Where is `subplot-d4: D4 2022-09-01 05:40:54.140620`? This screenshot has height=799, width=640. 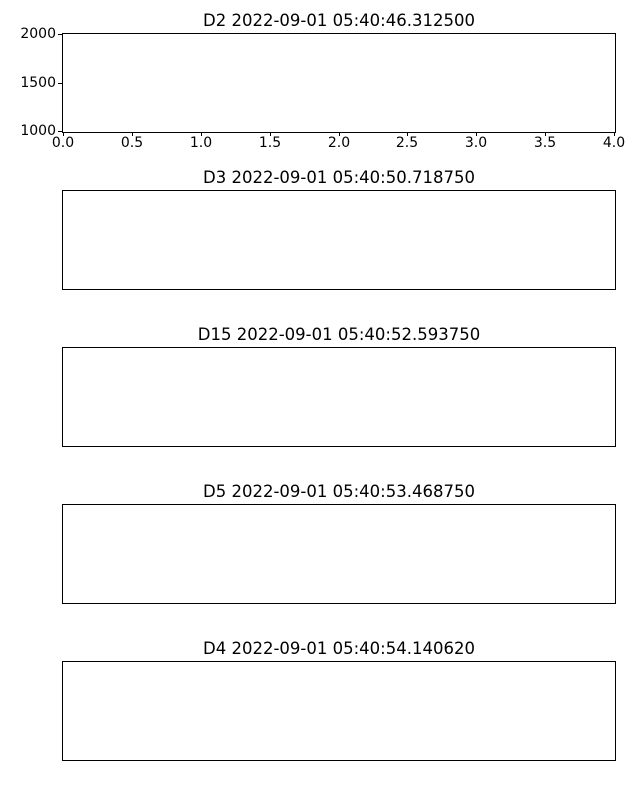
subplot-d4: D4 2022-09-01 05:40:54.140620 is located at coordinates (339, 700).